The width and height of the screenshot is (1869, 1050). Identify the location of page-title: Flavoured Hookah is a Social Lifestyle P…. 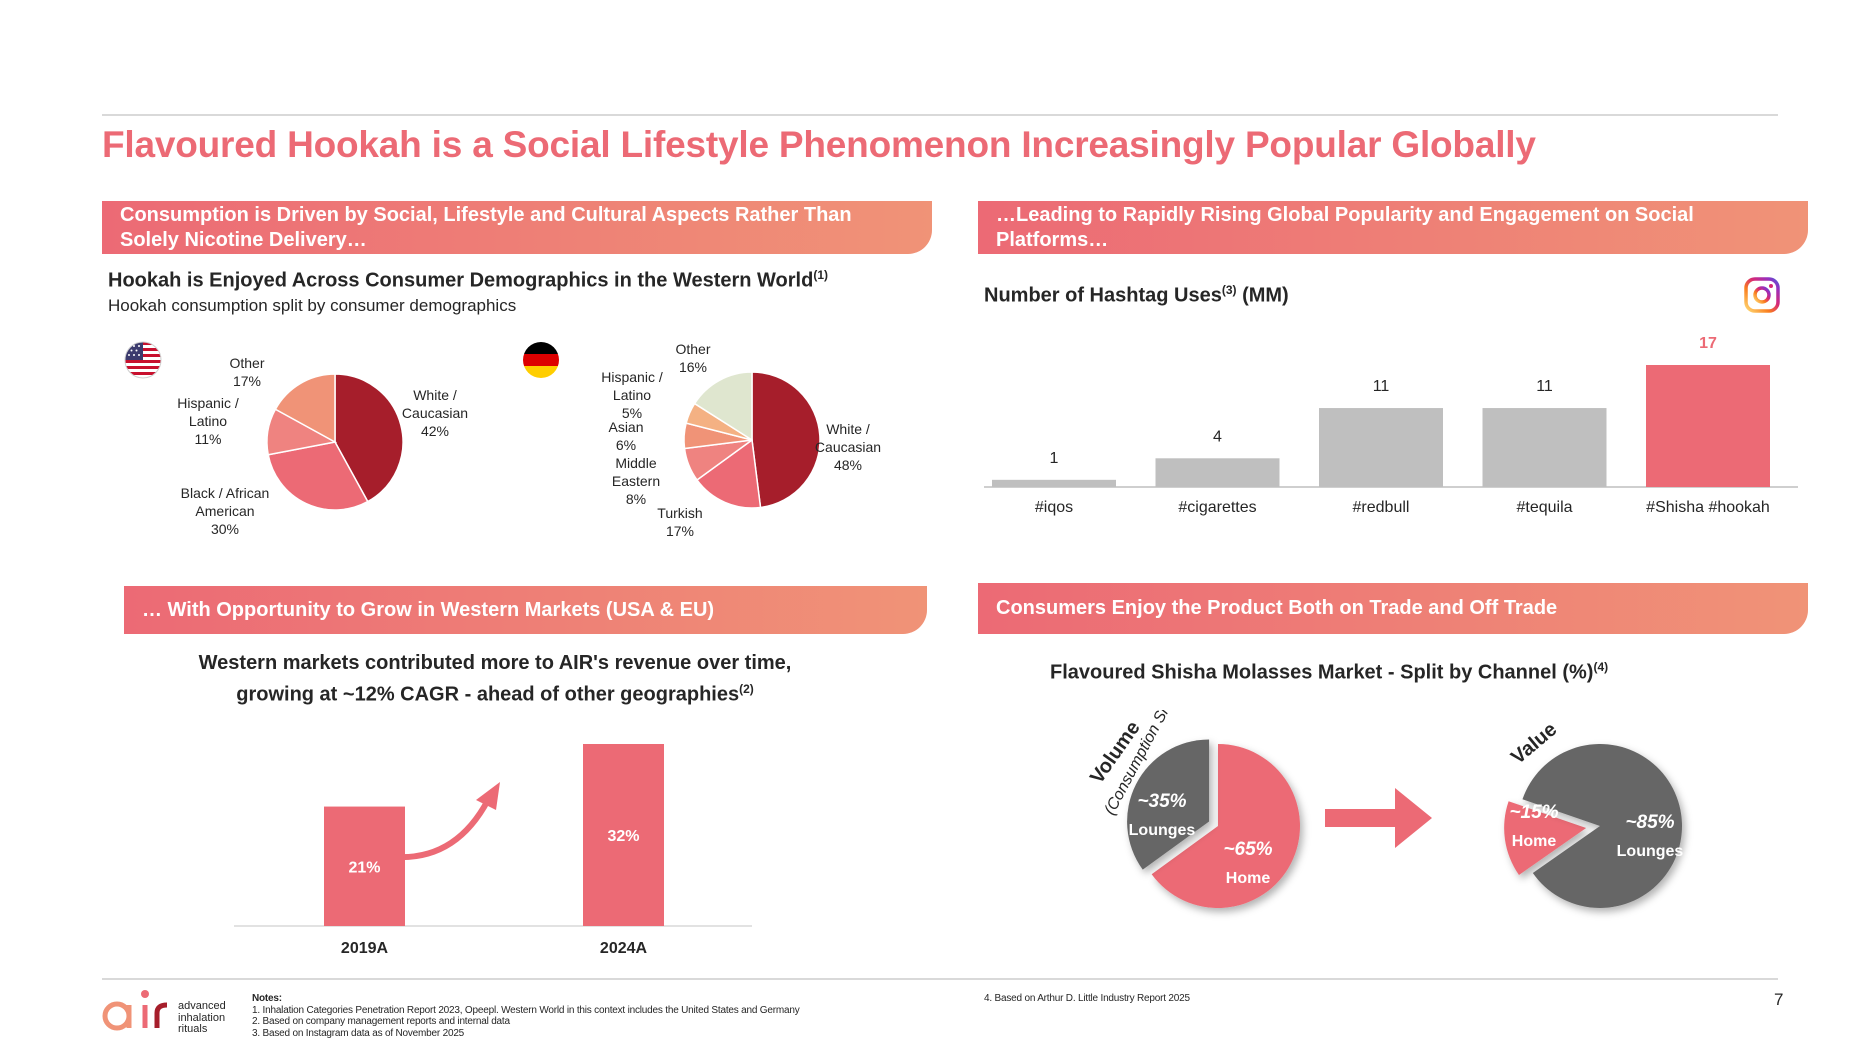
(819, 144).